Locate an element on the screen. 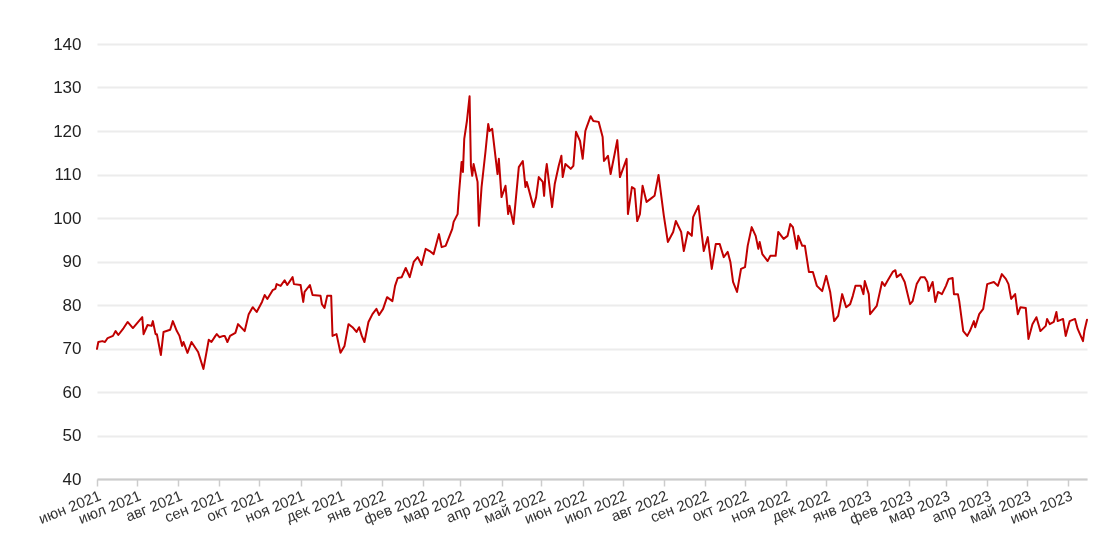  y-tick-label: 120 is located at coordinates (67, 131).